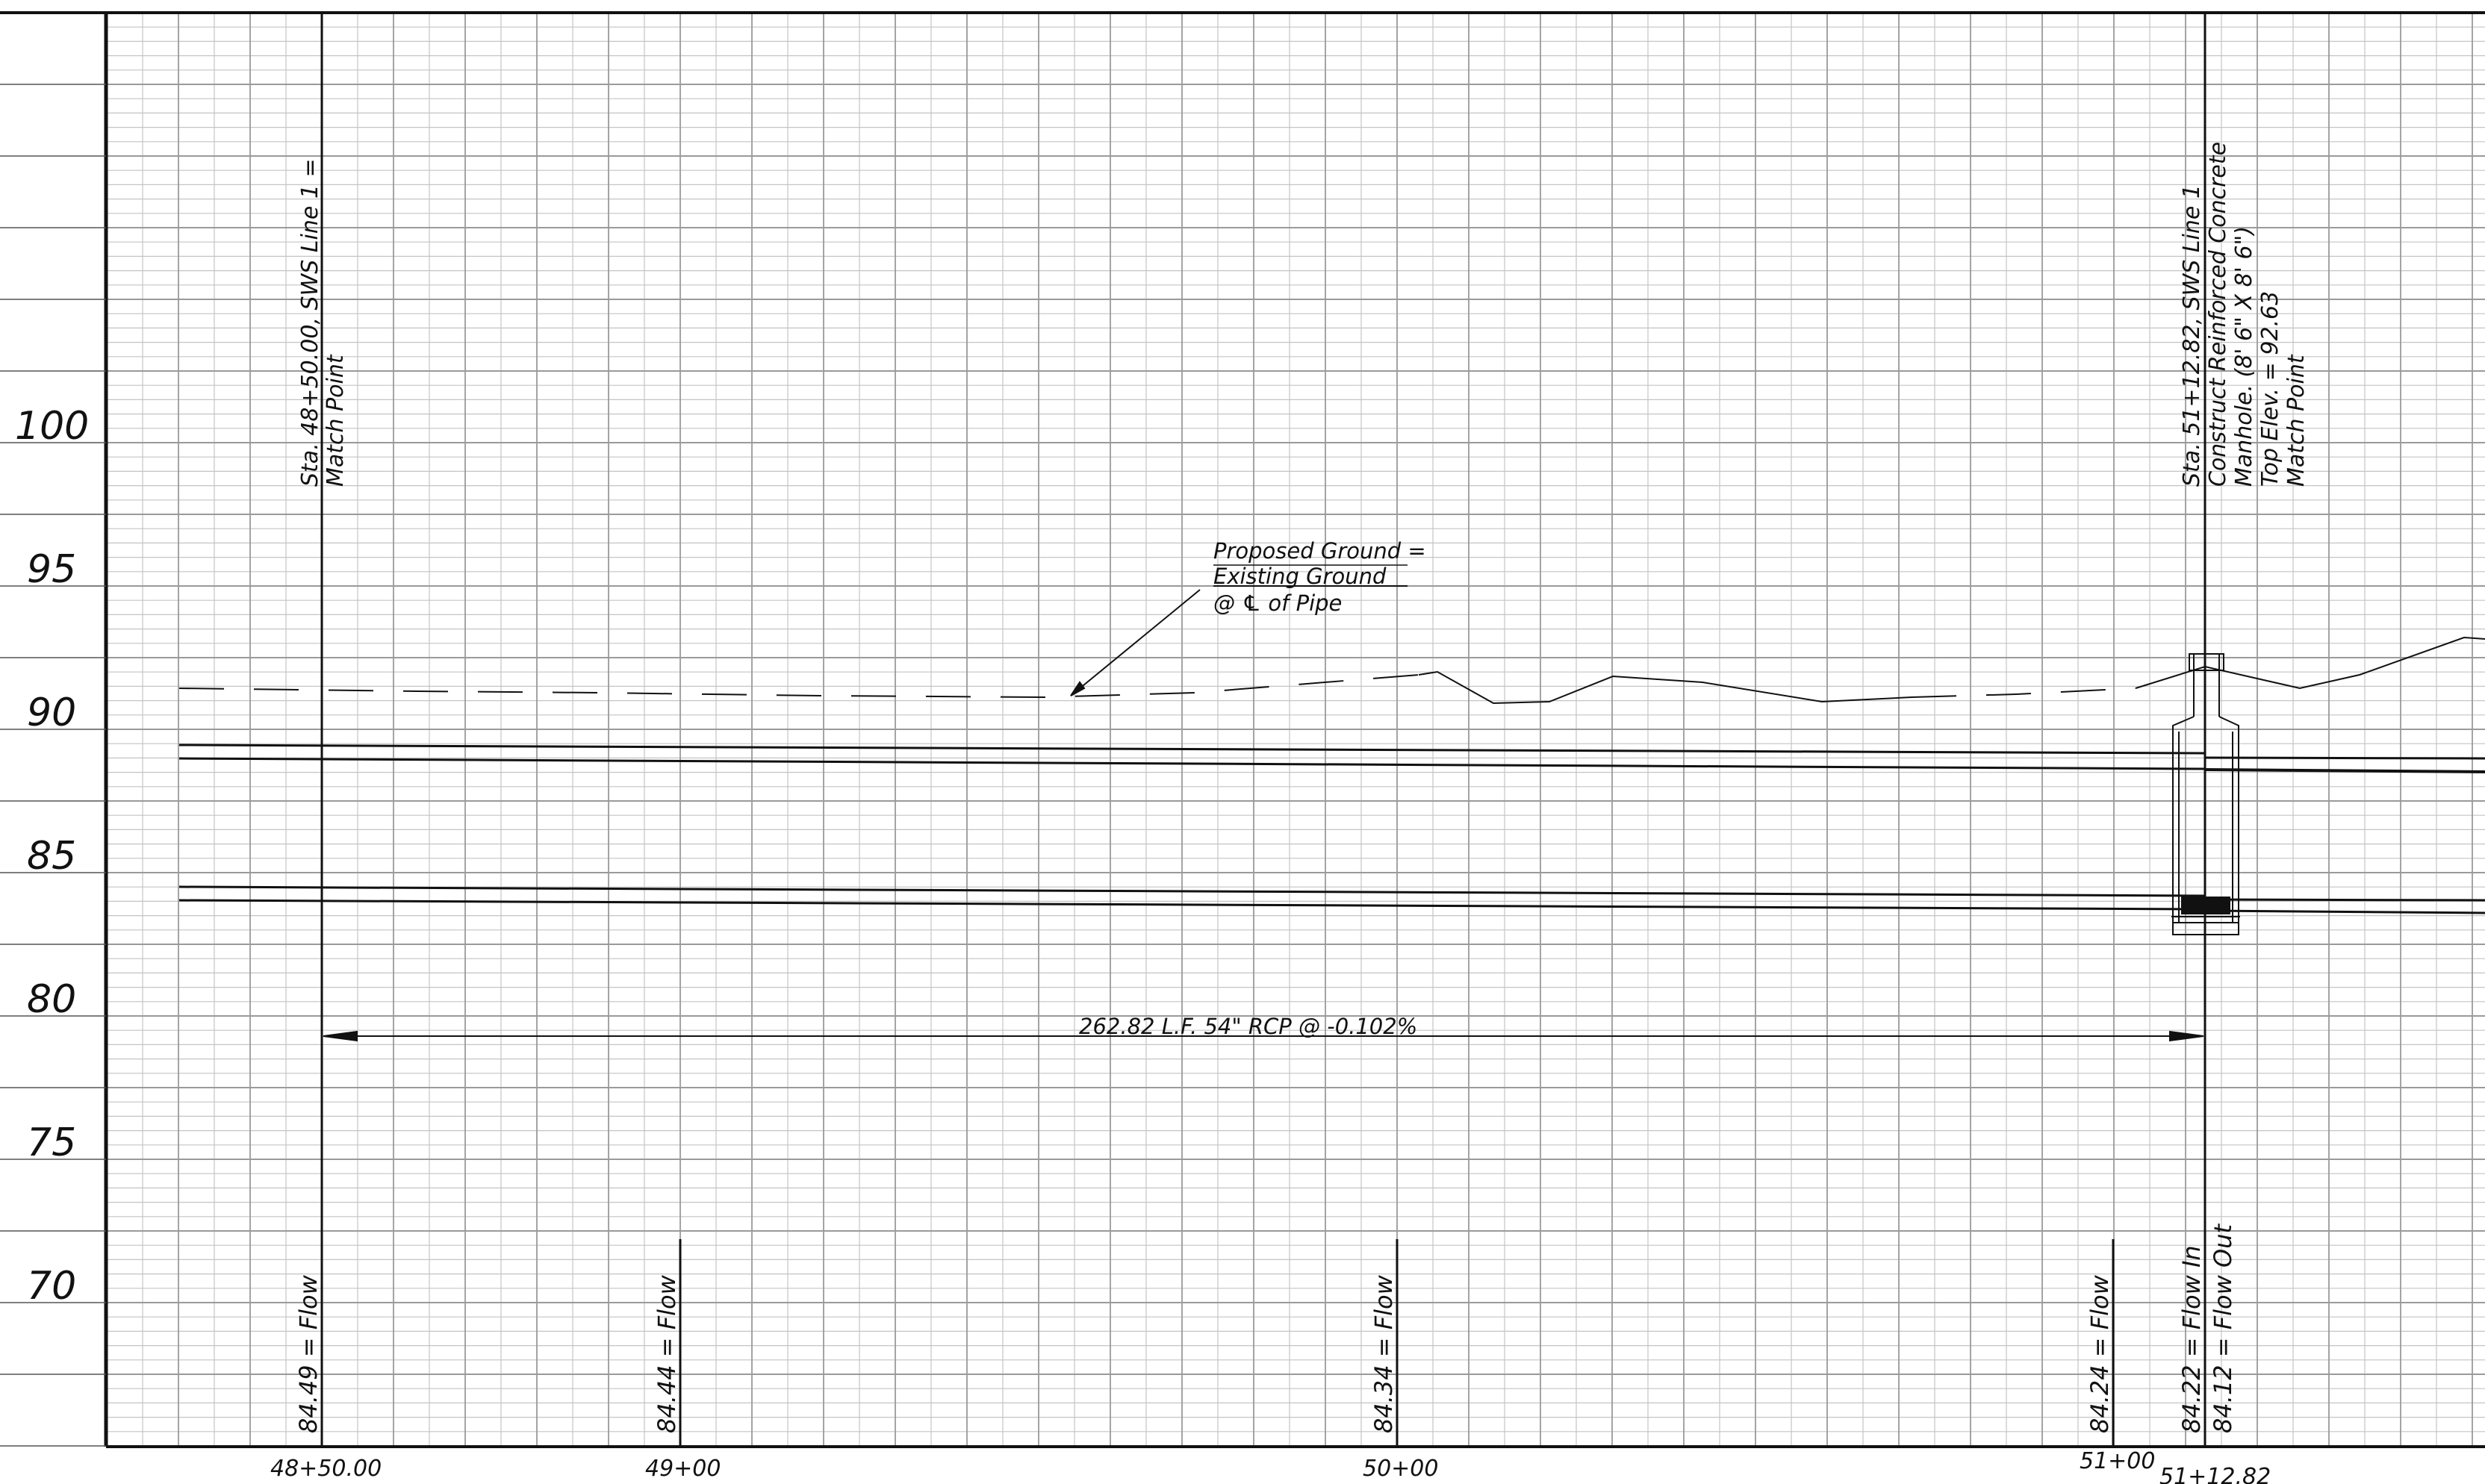  Describe the element at coordinates (1665, 687) in the screenshot. I see `proposed-ground-solid` at that location.